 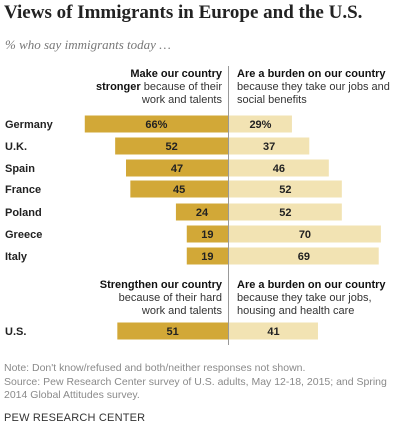 I want to click on value-label-burden-italy: 69, so click(x=304, y=257).